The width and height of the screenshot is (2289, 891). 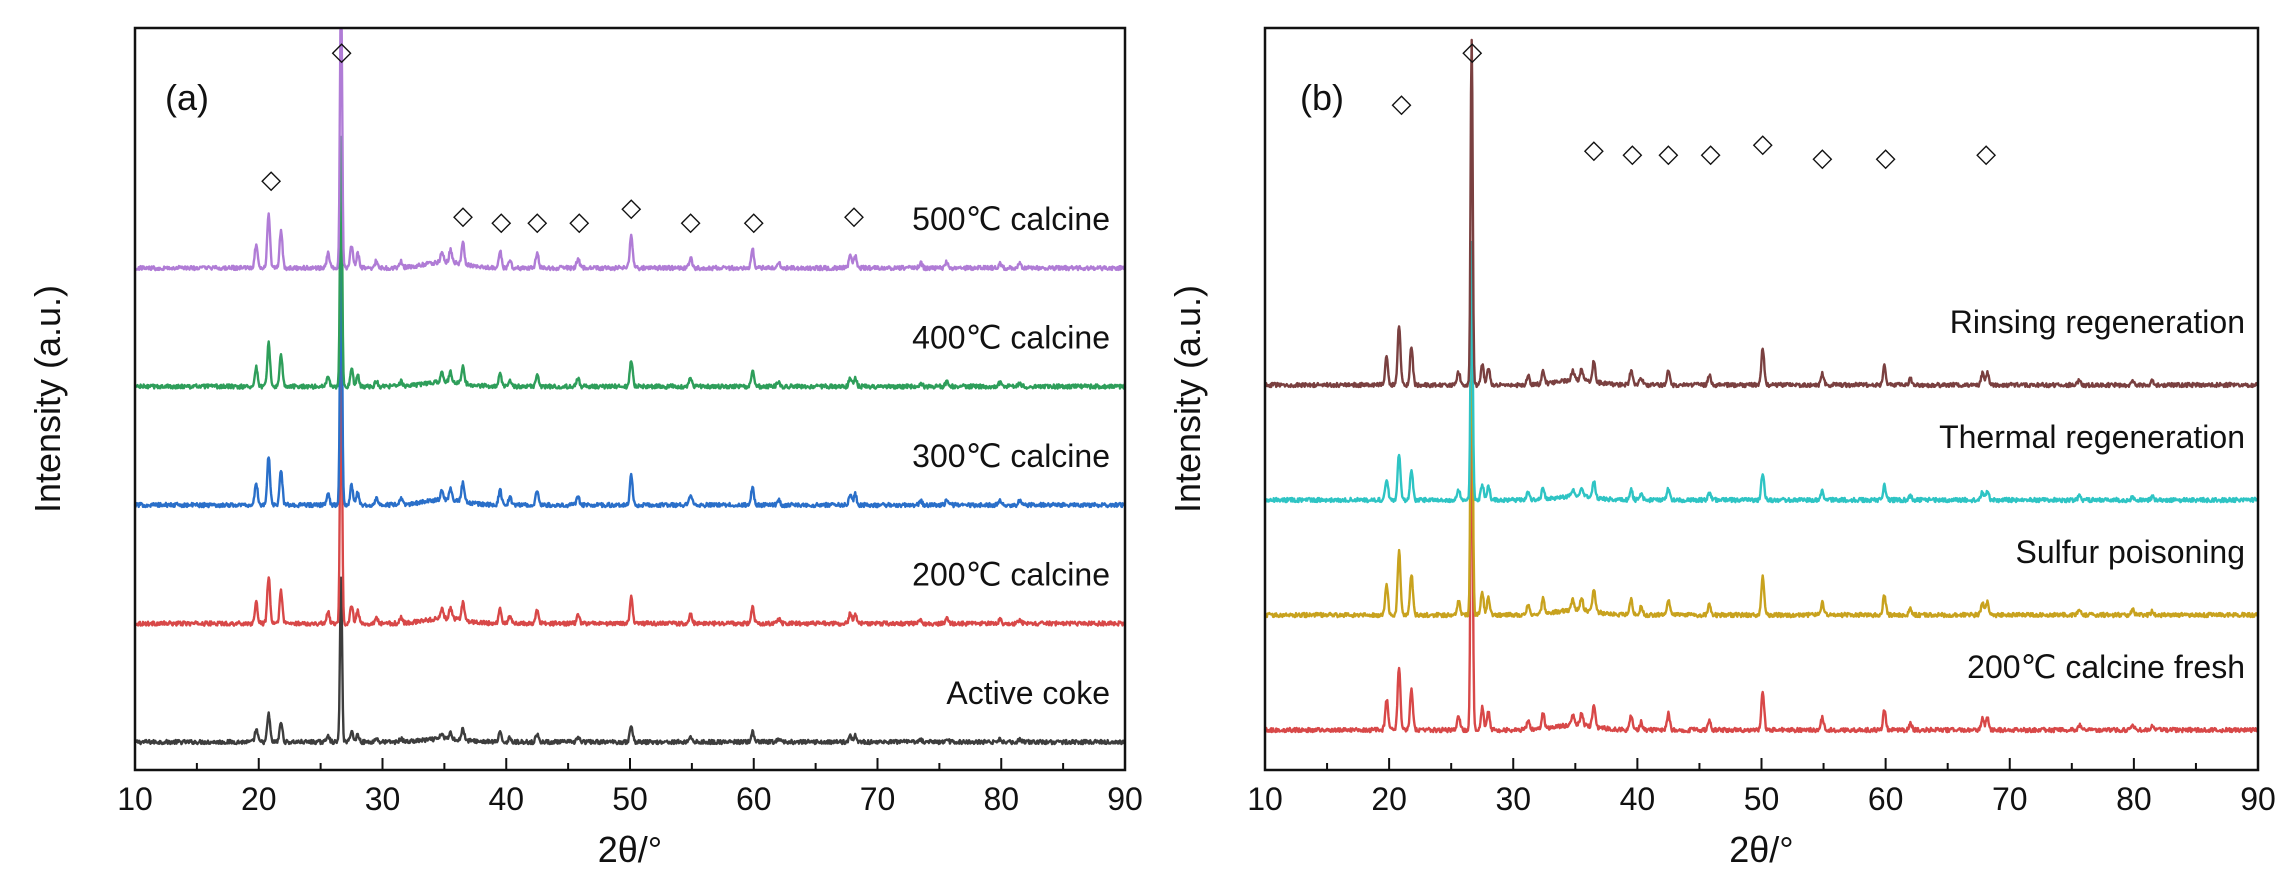 I want to click on series-label: 300℃ calcine, so click(x=1011, y=456).